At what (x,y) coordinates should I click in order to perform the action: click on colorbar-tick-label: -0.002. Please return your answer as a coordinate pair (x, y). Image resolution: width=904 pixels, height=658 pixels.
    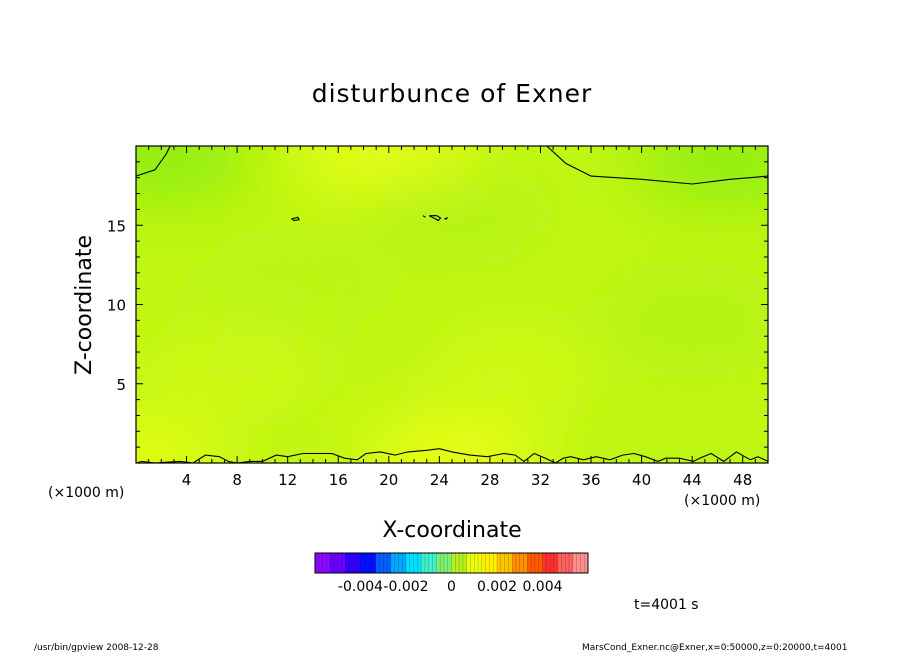
    Looking at the image, I should click on (405, 587).